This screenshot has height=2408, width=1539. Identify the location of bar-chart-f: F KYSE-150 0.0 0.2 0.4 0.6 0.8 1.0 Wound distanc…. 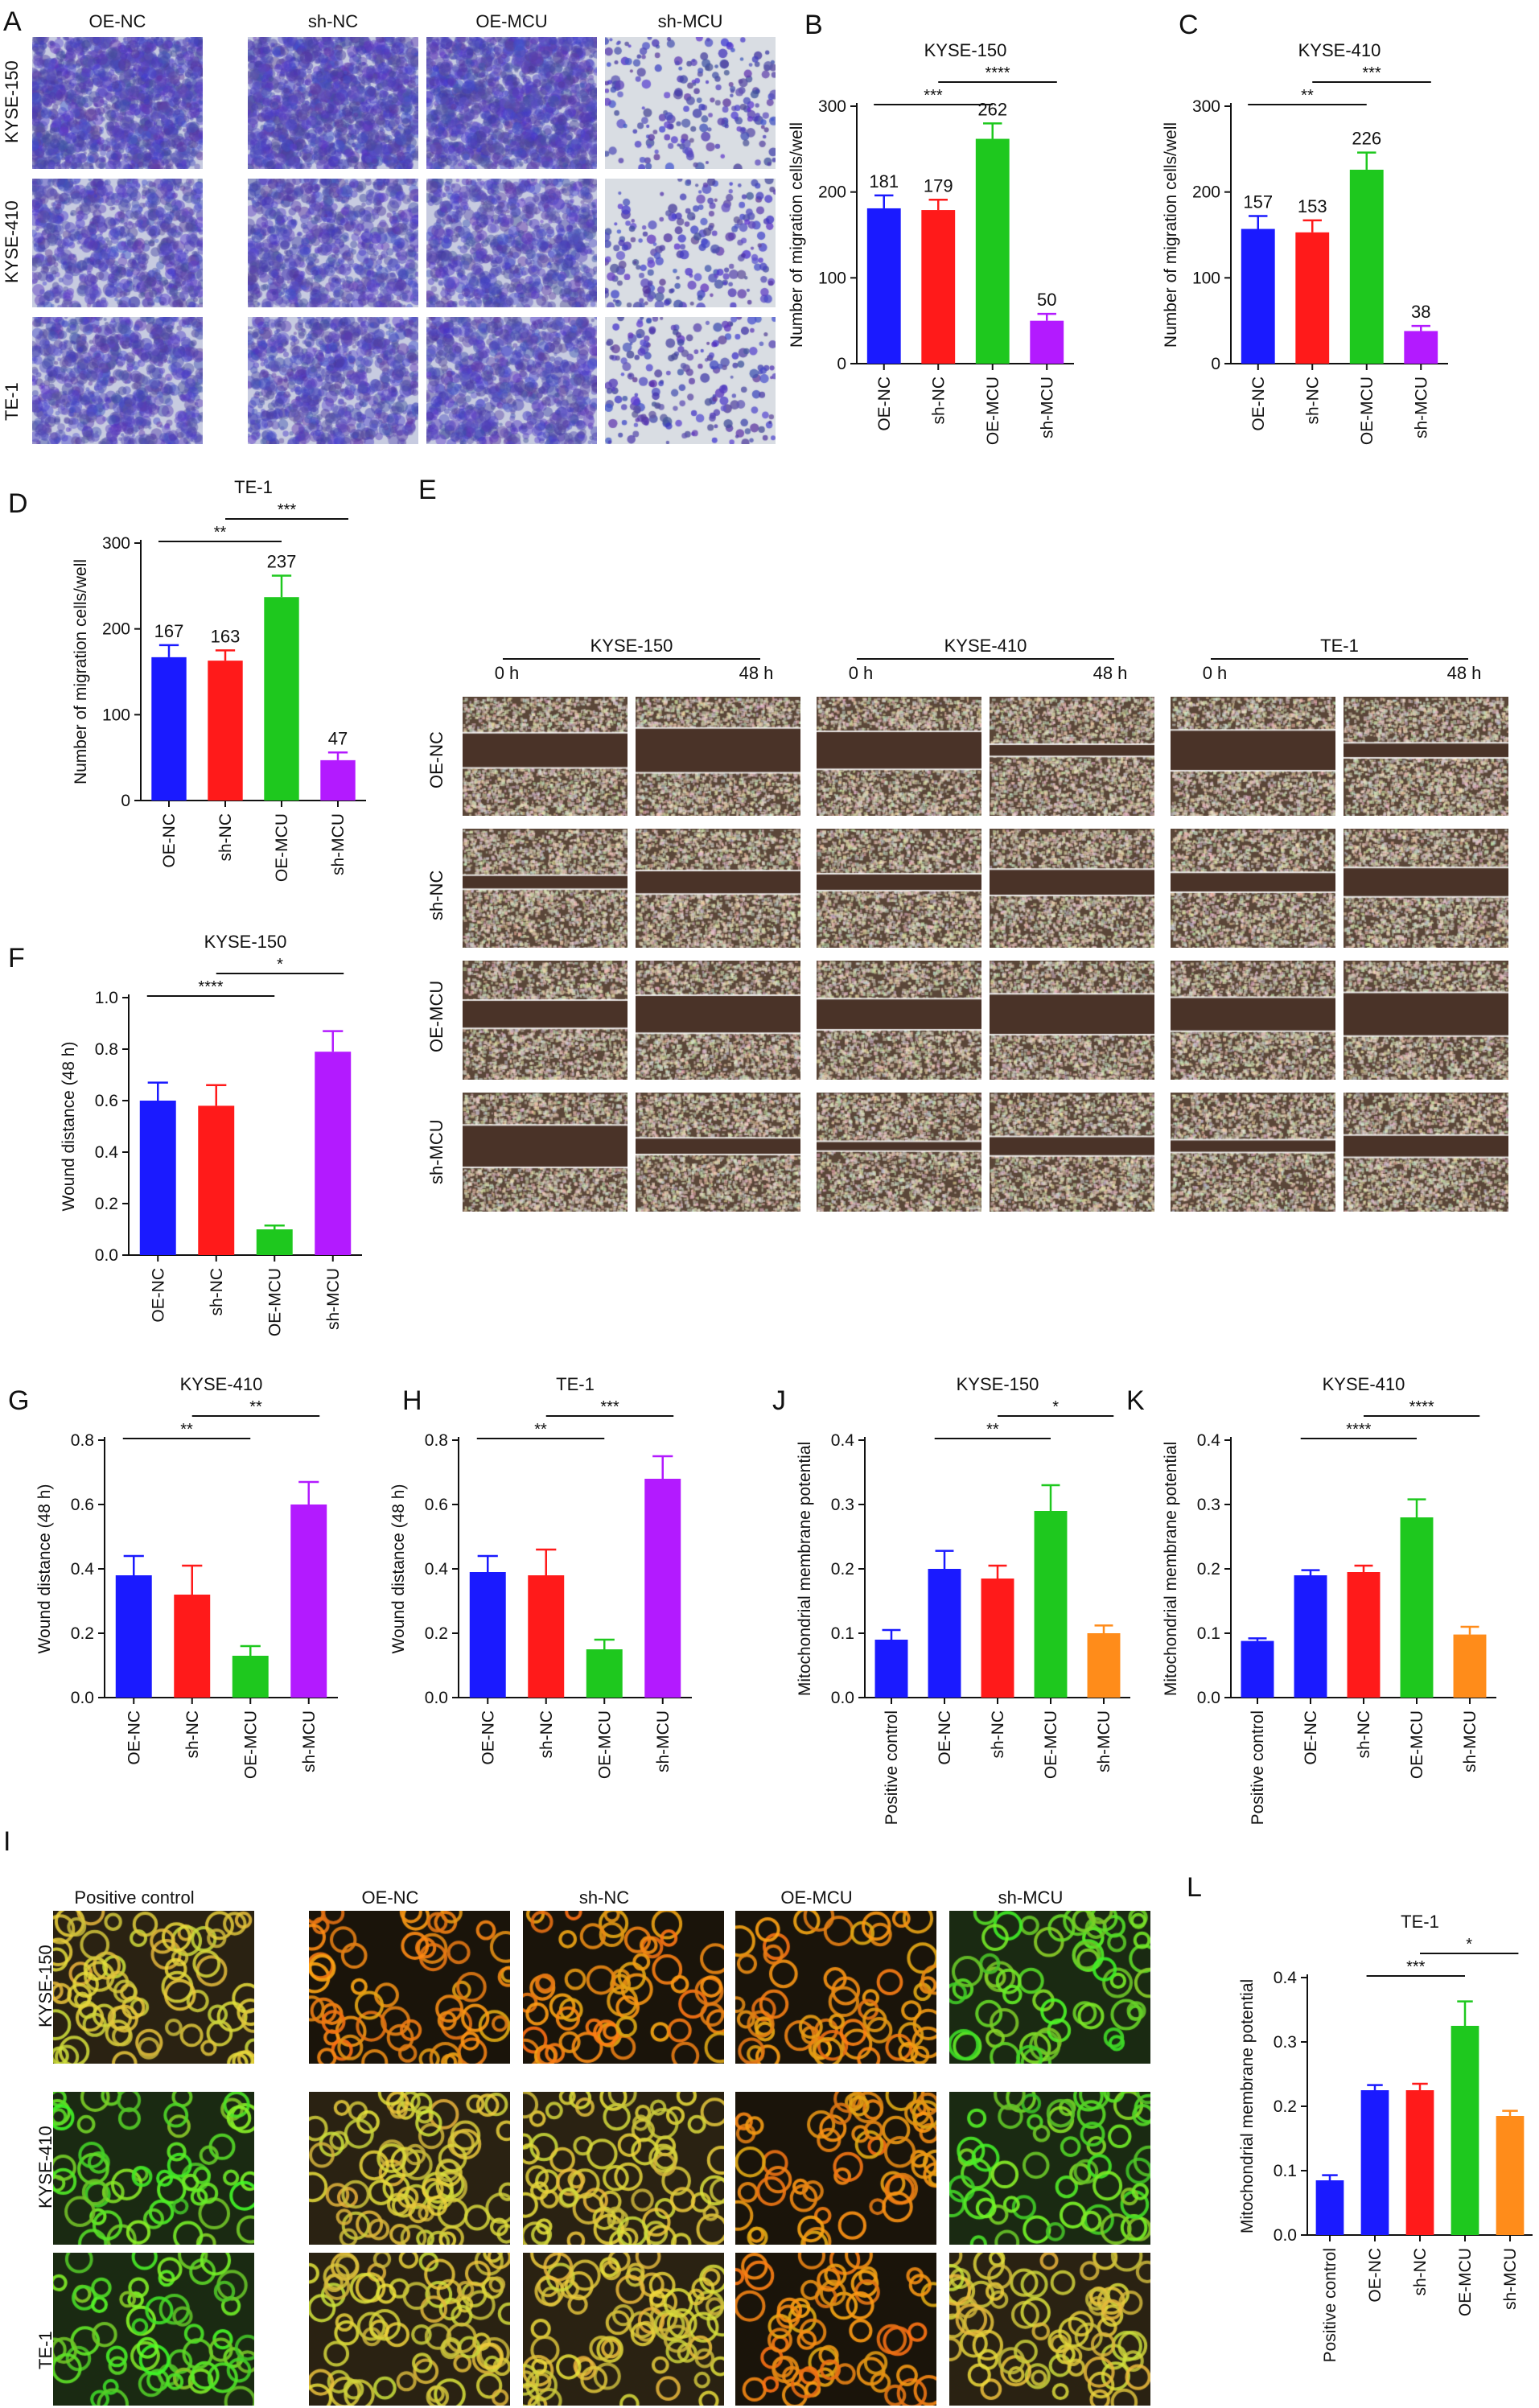
(185, 1134).